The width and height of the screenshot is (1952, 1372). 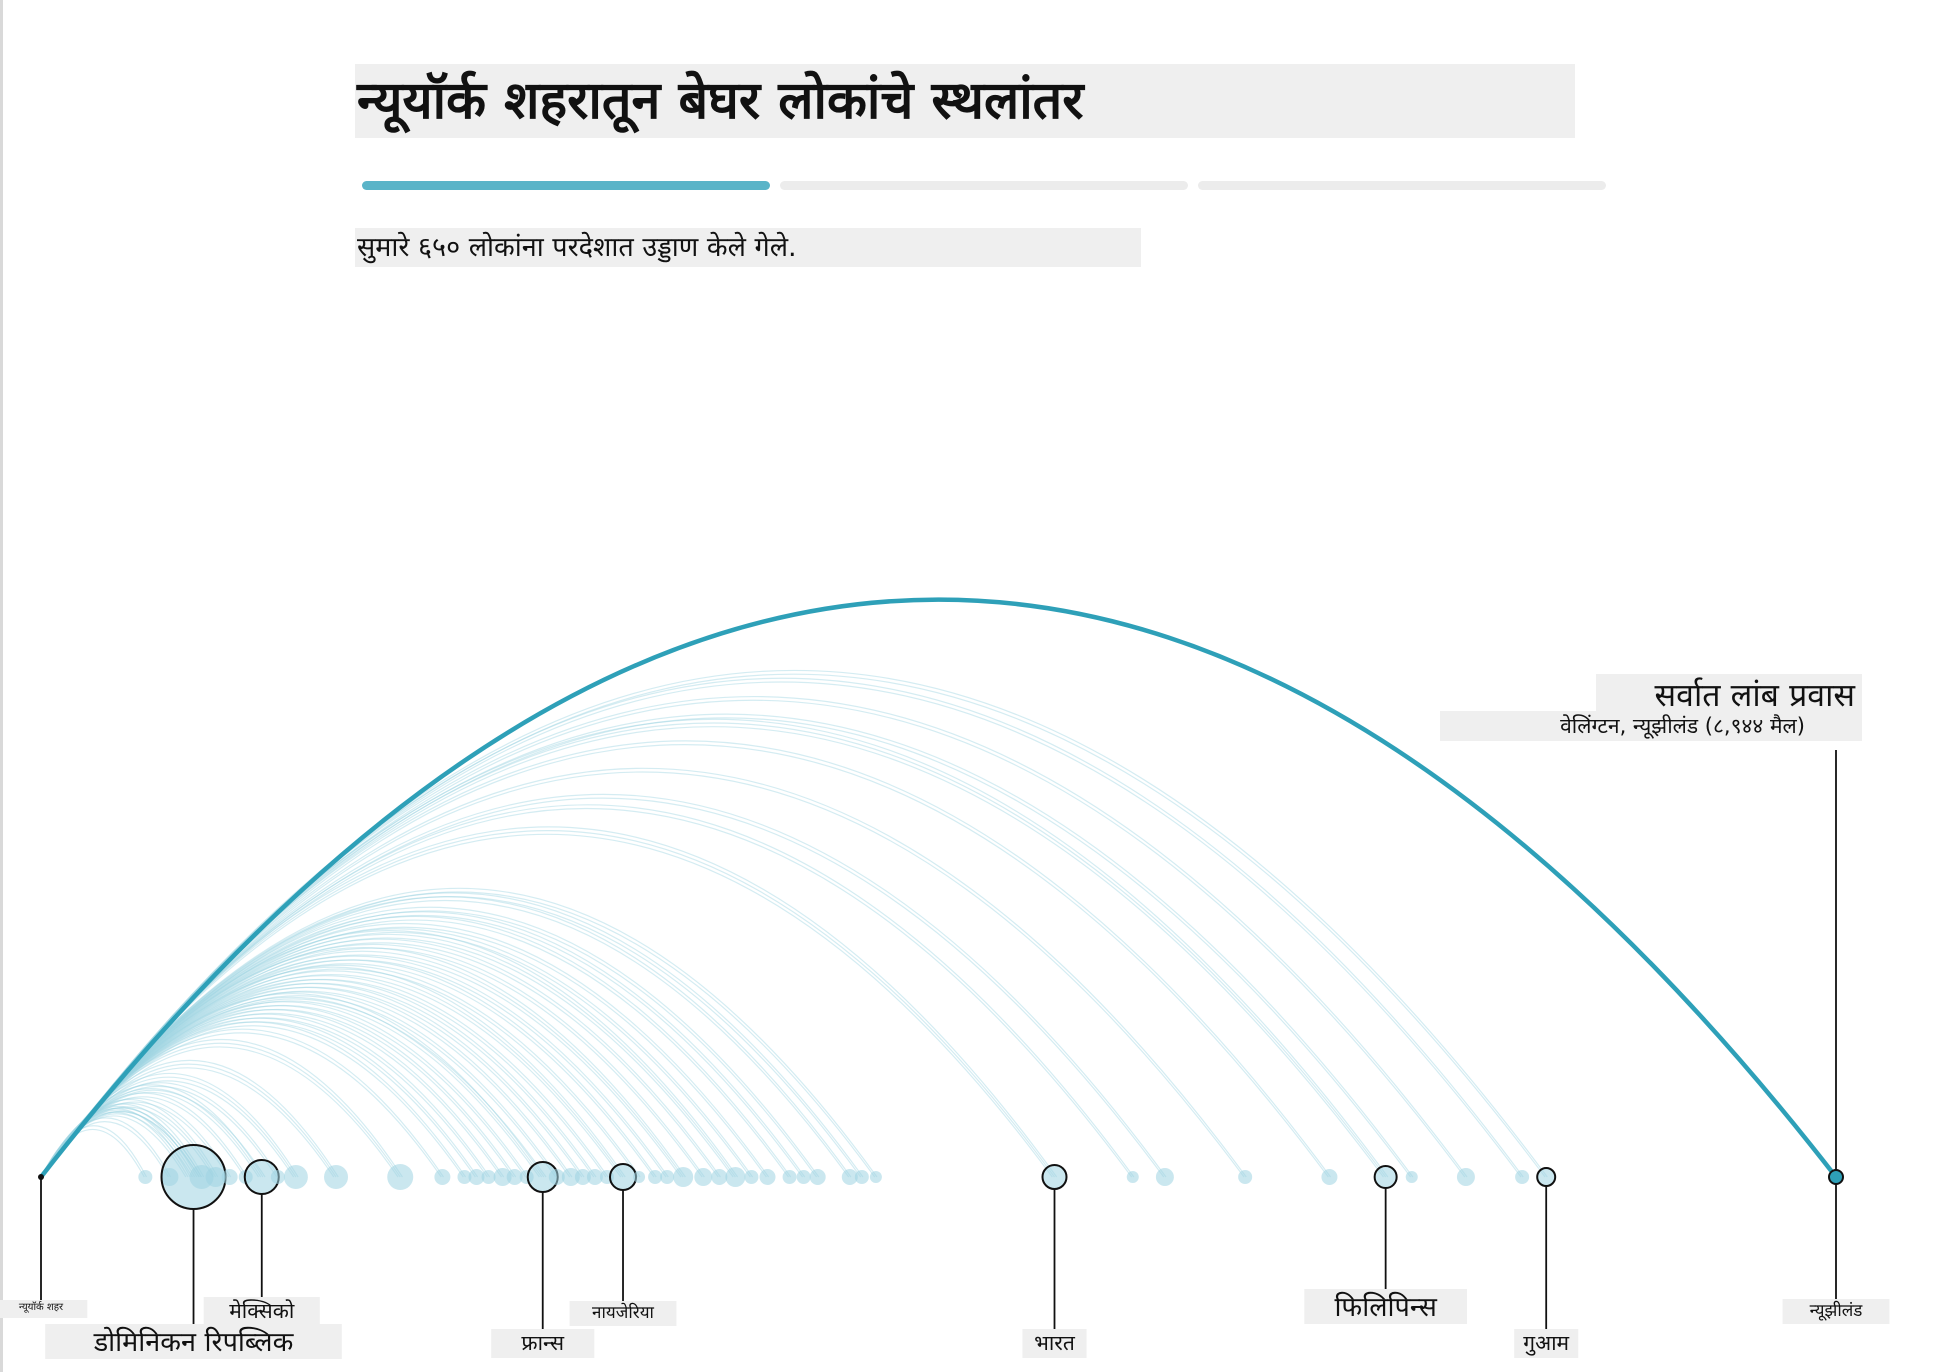 I want to click on longest-detail: वेलिंग्टन, न्यूझीलंड (८,९४४ मैल), so click(x=1682, y=726).